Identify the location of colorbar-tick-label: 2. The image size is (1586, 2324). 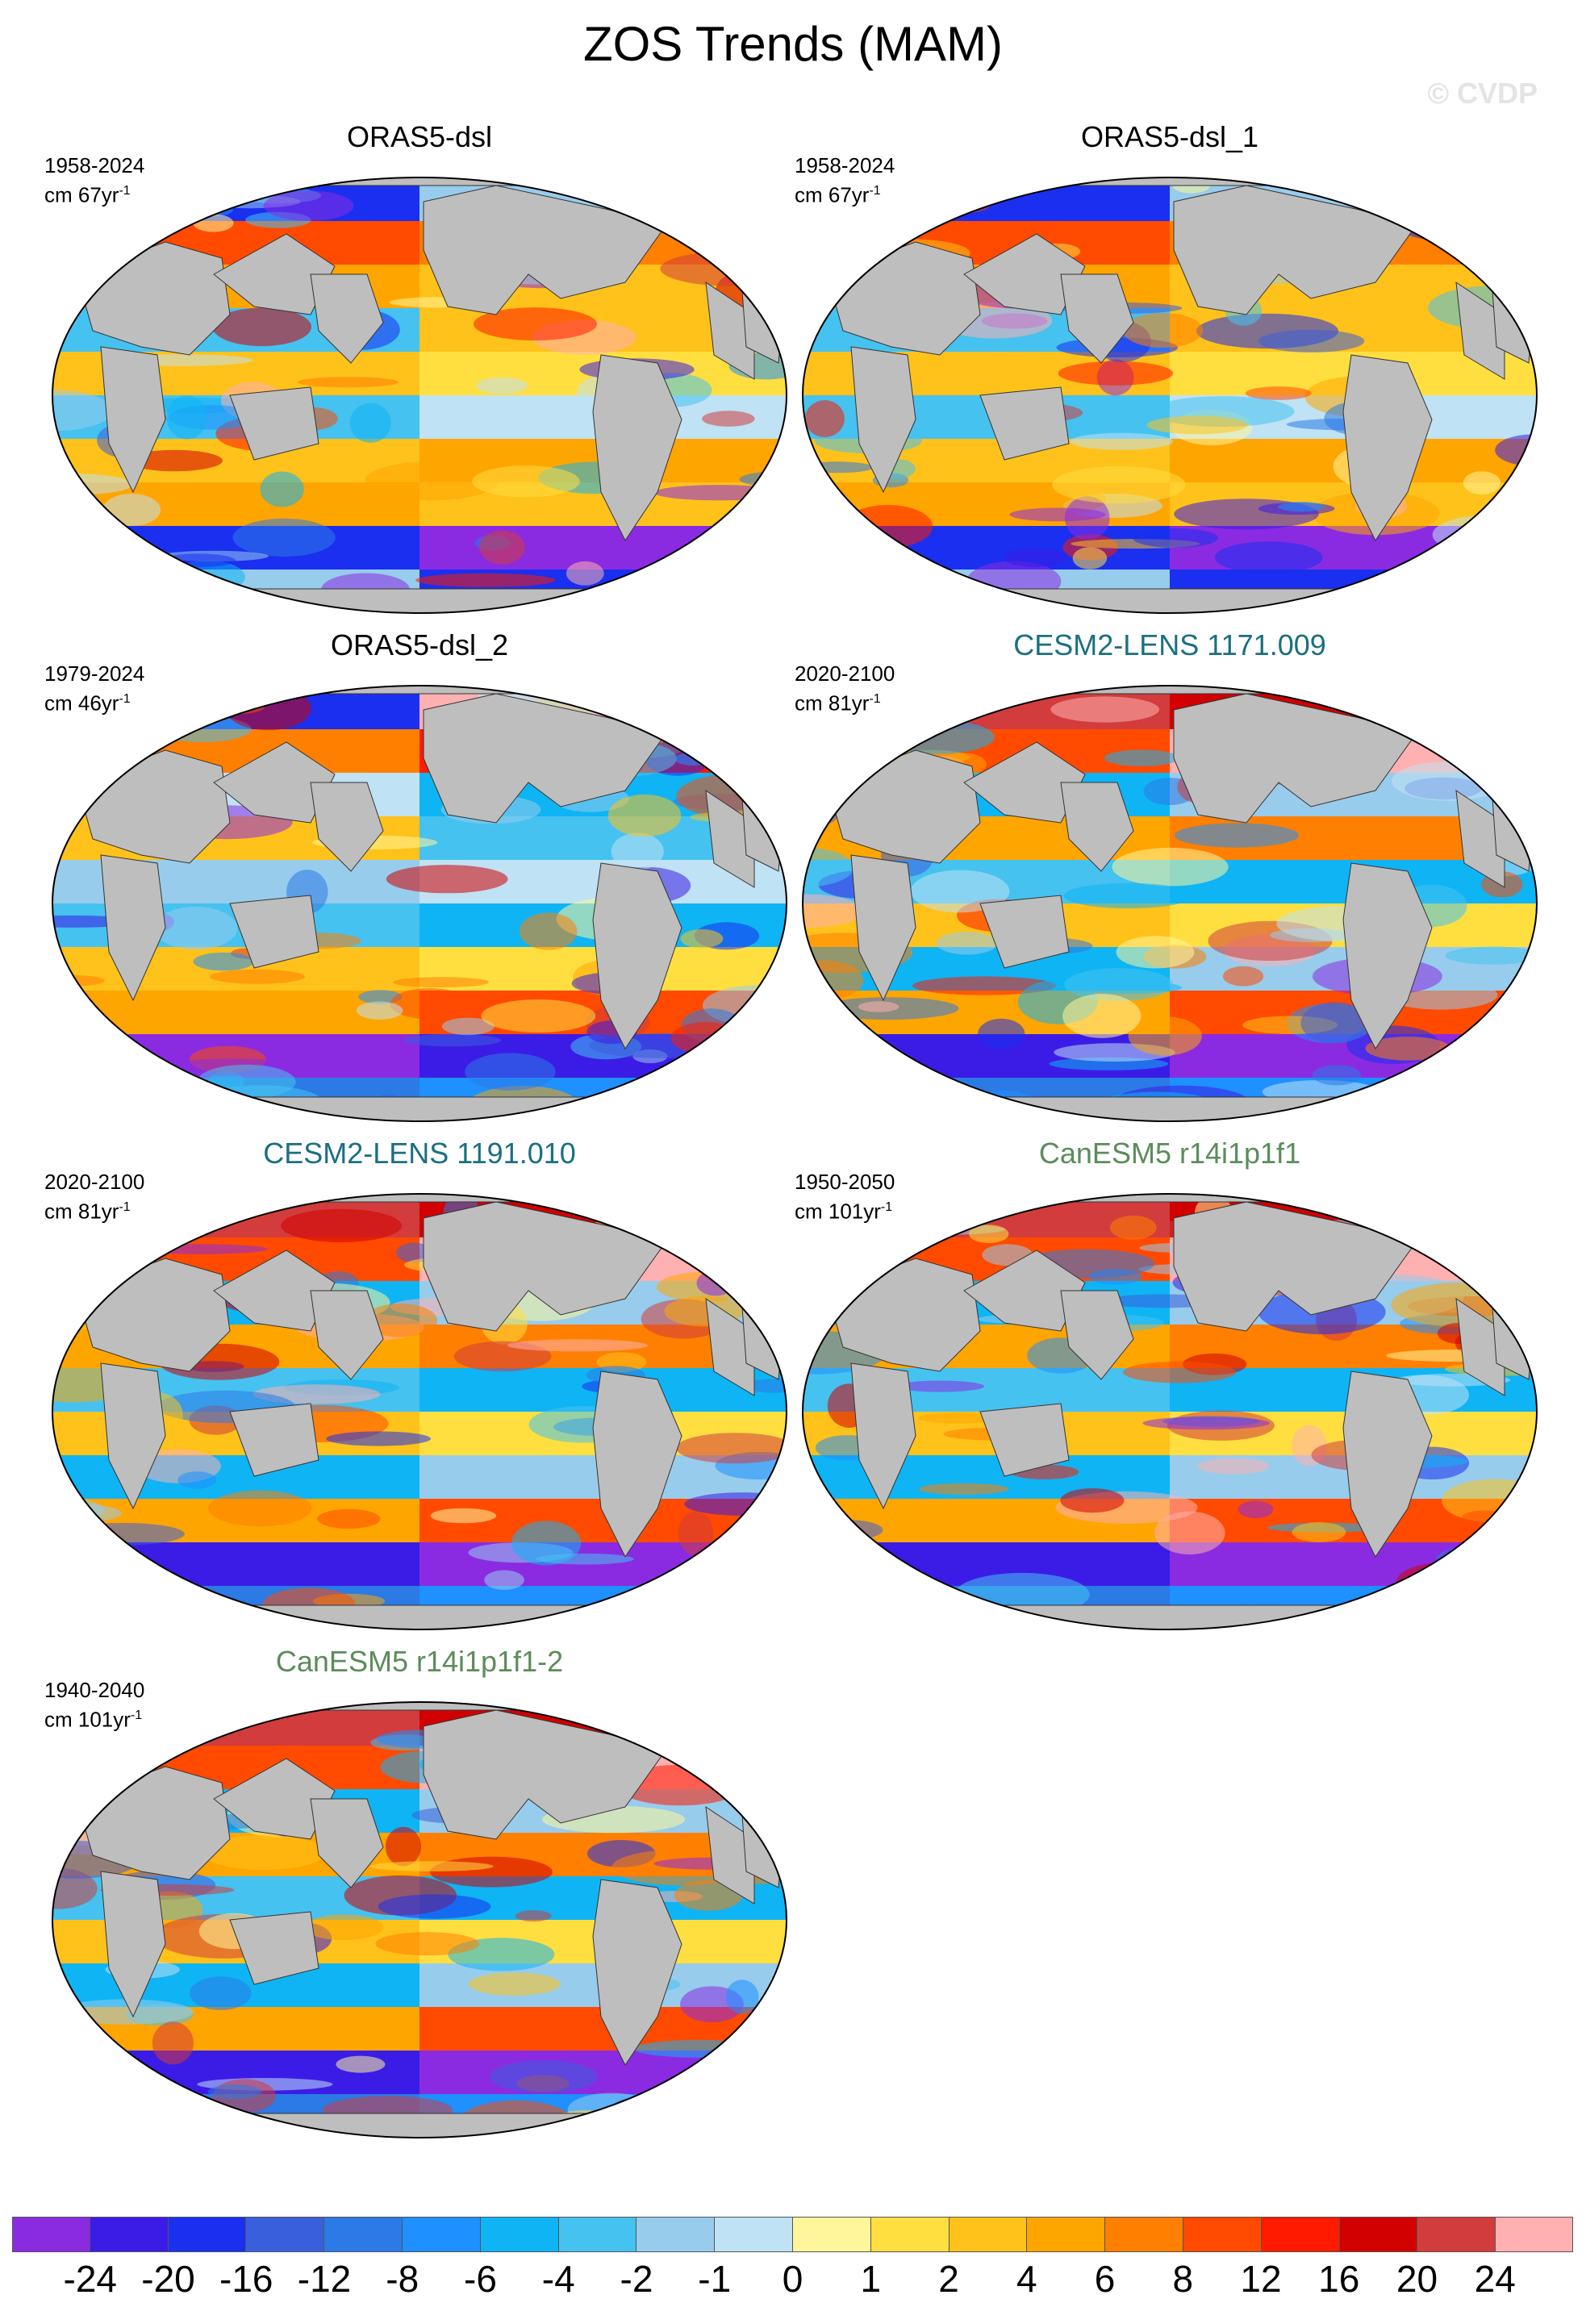
(949, 2279).